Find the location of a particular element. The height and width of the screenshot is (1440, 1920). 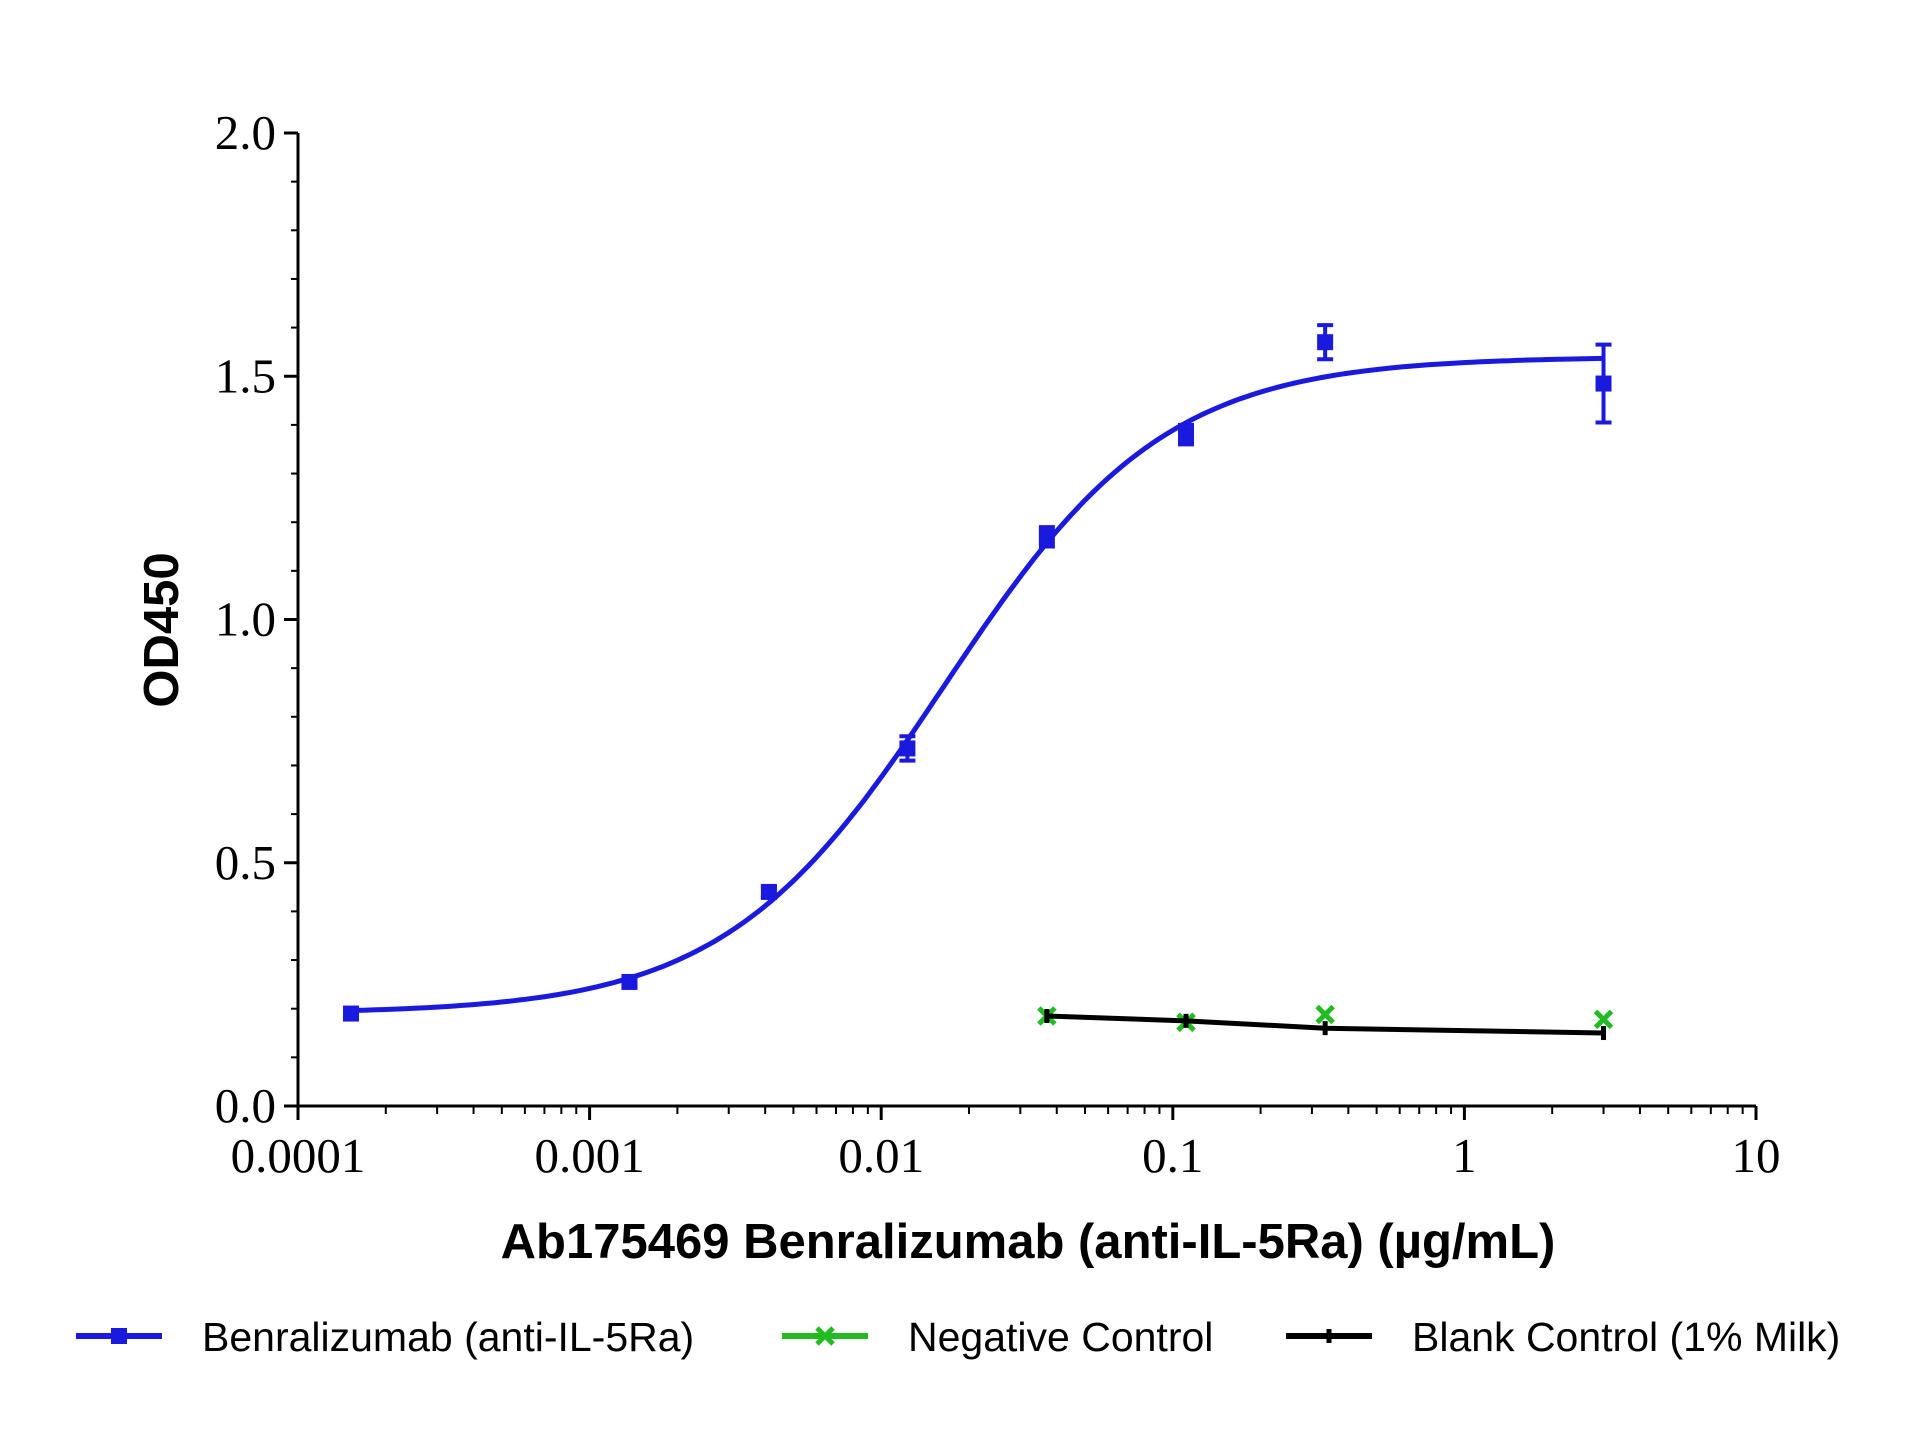

y-tick-label: 1.0 is located at coordinates (245, 619).